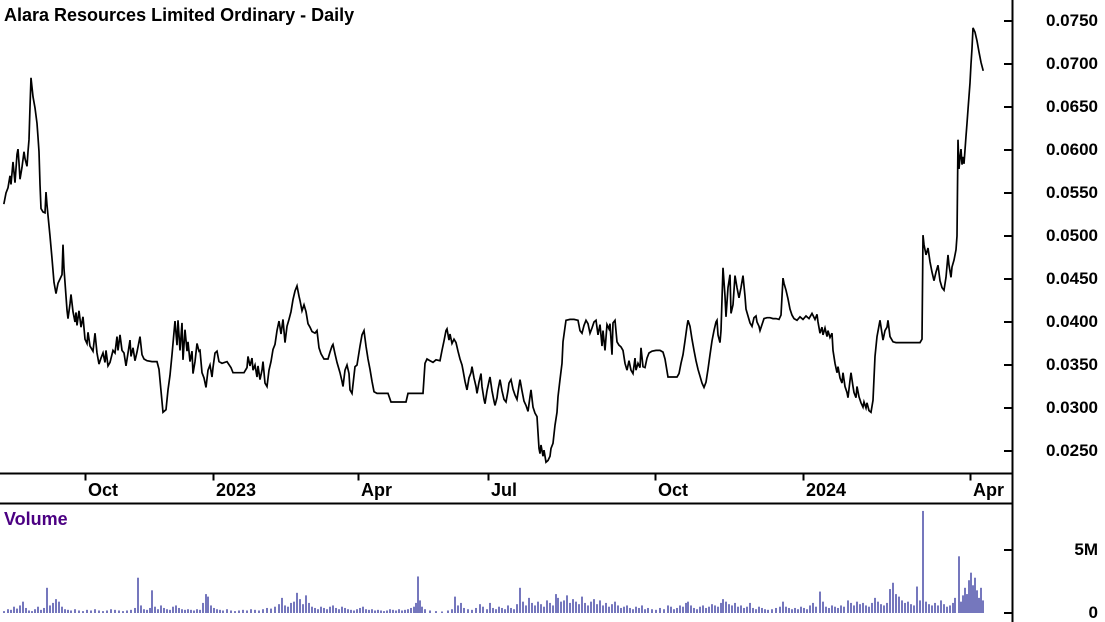 The height and width of the screenshot is (622, 1105). Describe the element at coordinates (36, 519) in the screenshot. I see `volume-panel-title: Volume` at that location.